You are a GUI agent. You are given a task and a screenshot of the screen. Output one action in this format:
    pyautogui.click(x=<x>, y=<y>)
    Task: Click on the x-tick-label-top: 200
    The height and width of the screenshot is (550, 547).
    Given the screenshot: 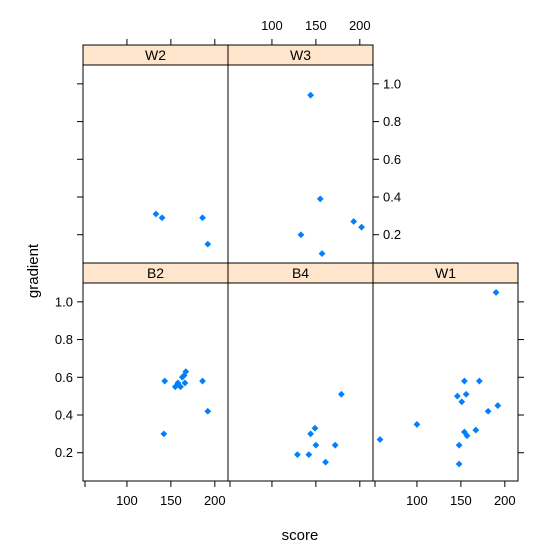 What is the action you would take?
    pyautogui.click(x=360, y=25)
    